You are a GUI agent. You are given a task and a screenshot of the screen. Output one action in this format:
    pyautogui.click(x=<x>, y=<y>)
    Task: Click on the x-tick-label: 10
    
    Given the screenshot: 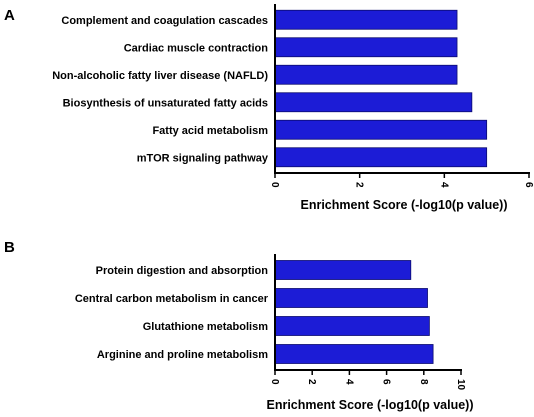 What is the action you would take?
    pyautogui.click(x=460, y=385)
    